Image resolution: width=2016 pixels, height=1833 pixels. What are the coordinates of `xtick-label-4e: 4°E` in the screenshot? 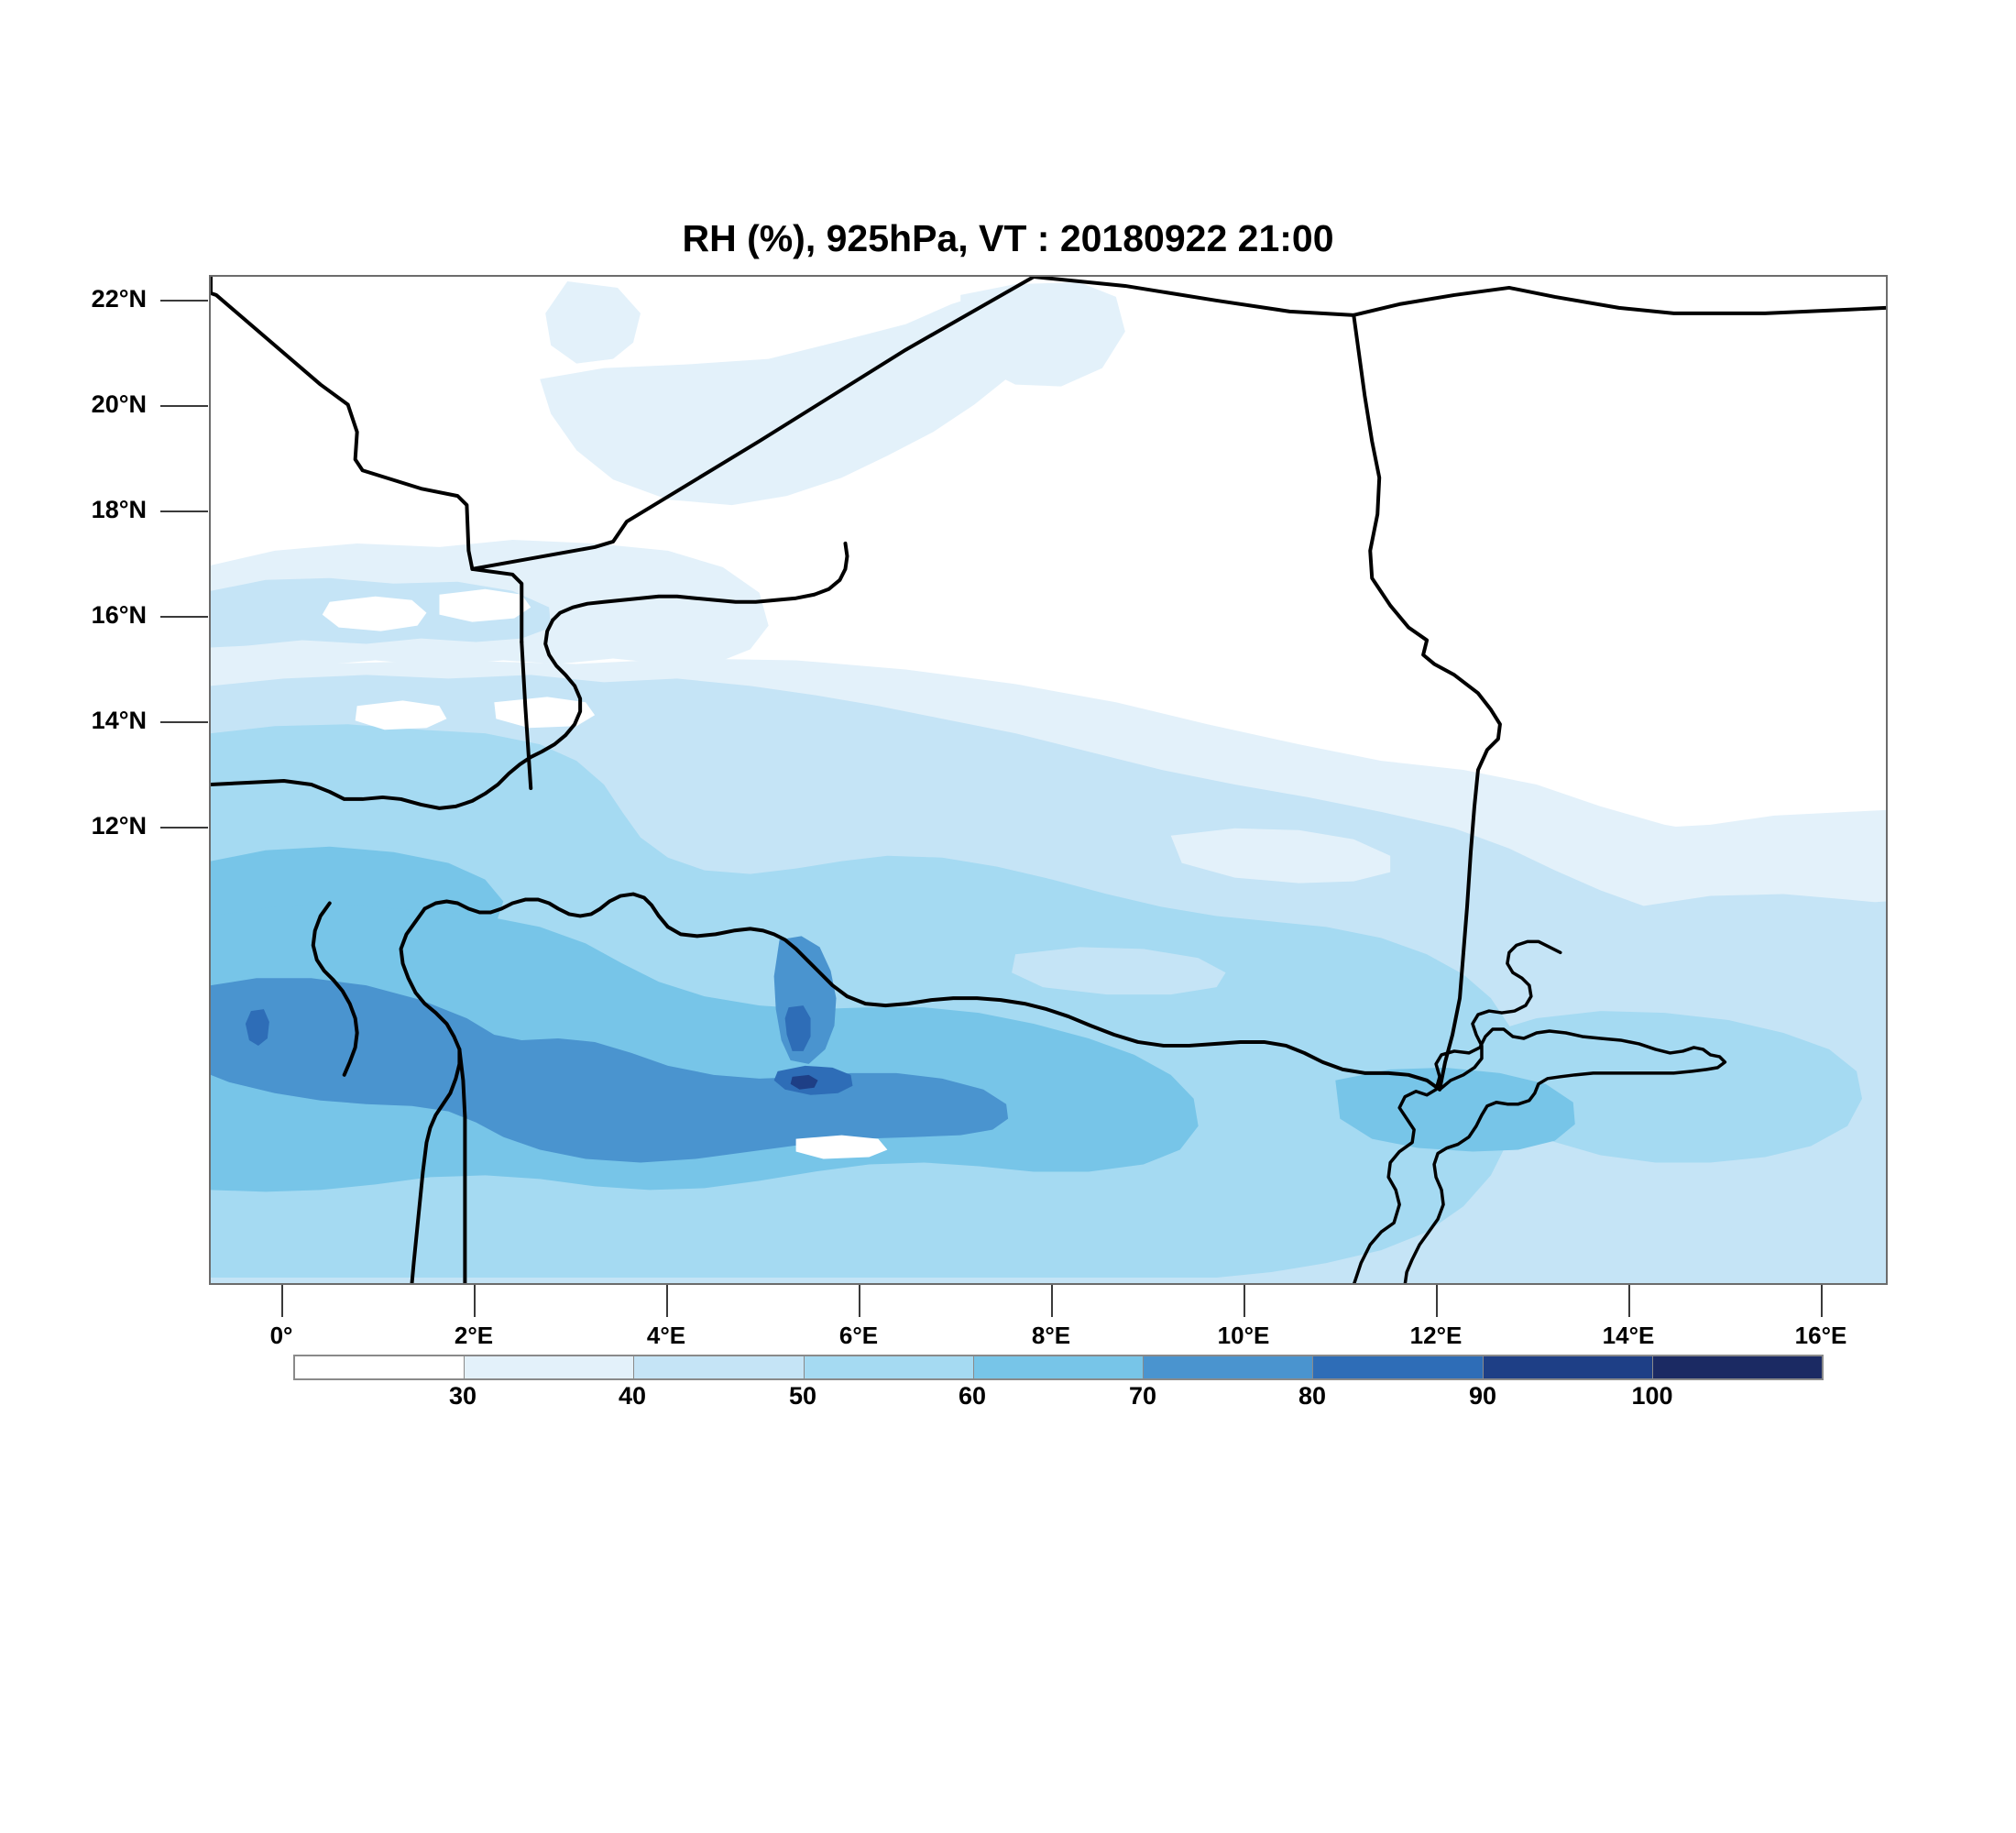 It's located at (666, 1335).